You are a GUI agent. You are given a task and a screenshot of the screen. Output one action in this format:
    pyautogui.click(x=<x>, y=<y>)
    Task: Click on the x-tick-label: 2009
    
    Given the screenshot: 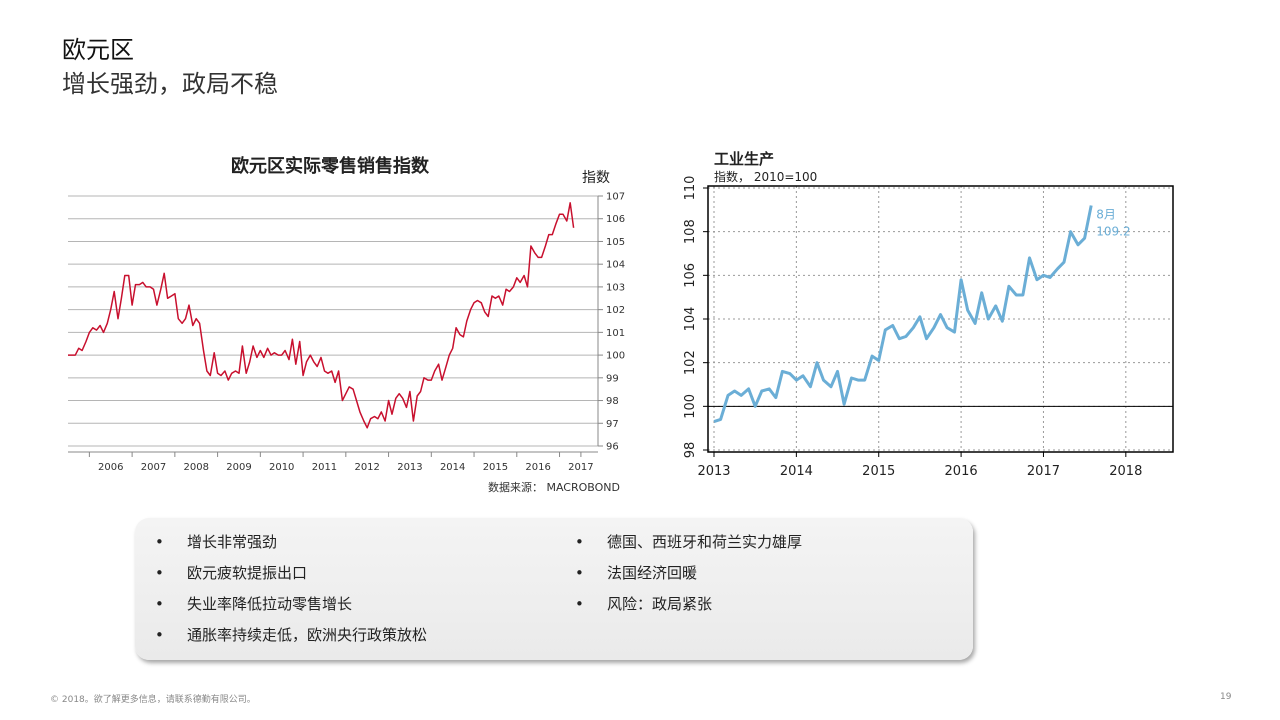 What is the action you would take?
    pyautogui.click(x=238, y=467)
    